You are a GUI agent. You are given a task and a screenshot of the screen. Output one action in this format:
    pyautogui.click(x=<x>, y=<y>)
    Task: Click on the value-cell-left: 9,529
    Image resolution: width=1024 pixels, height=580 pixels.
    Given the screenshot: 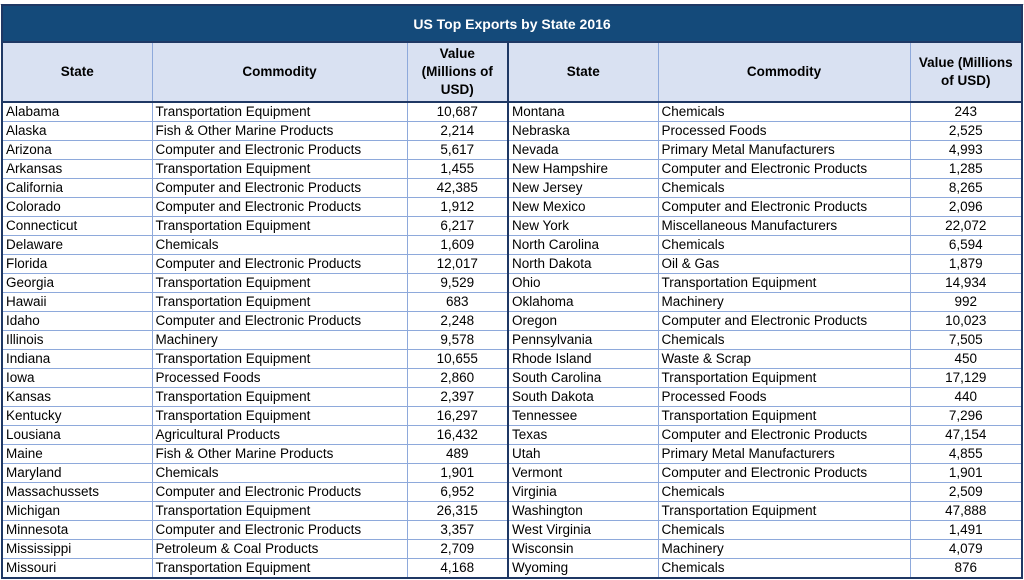 What is the action you would take?
    pyautogui.click(x=458, y=283)
    